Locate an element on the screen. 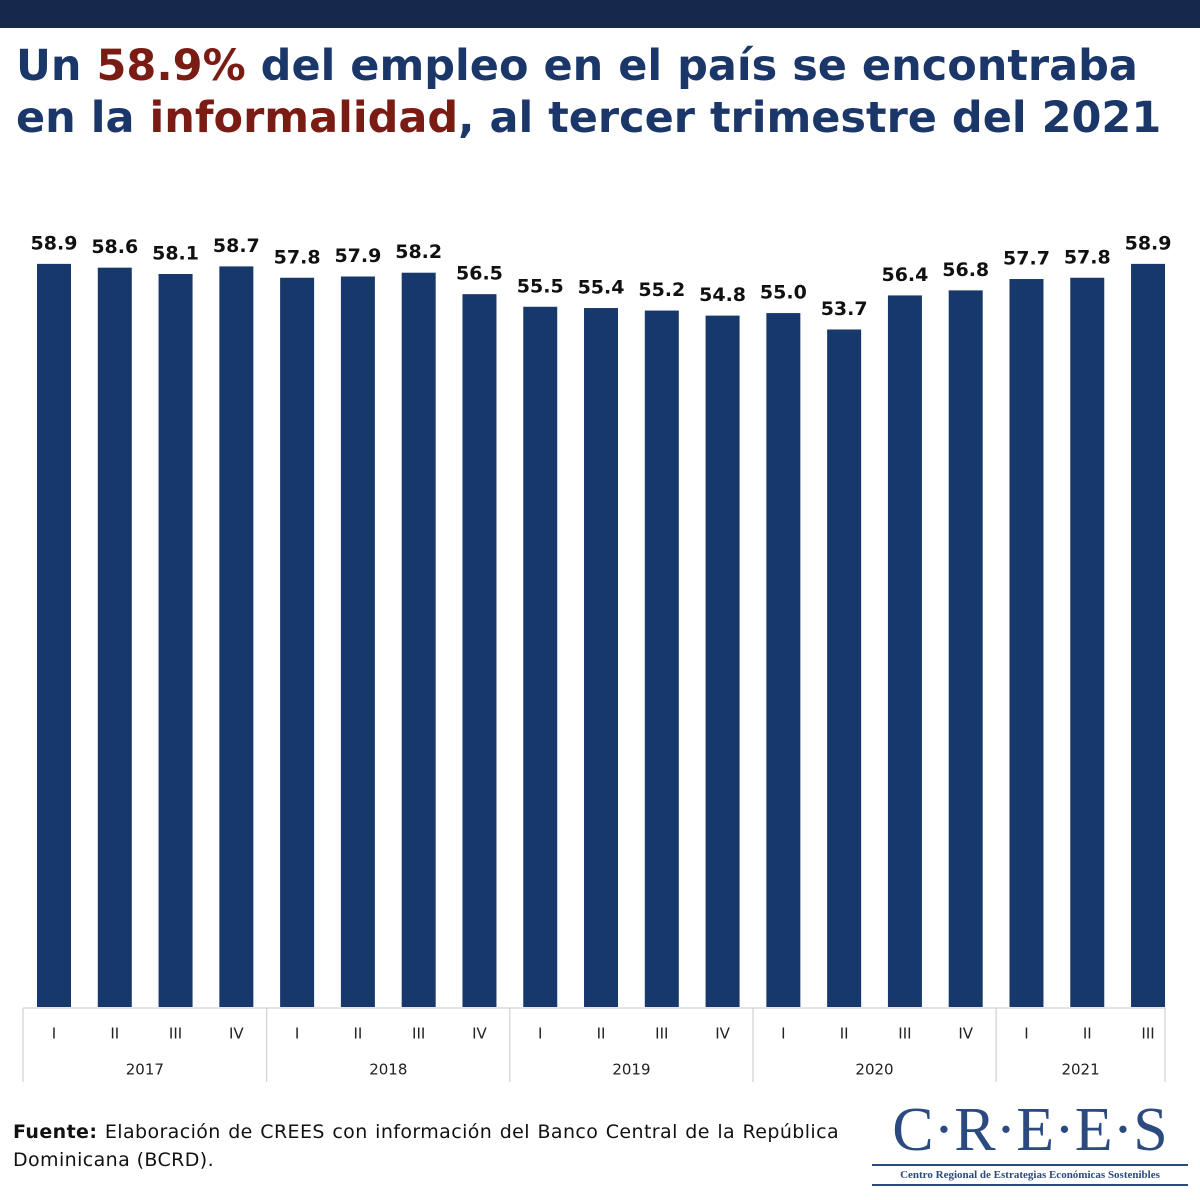 This screenshot has height=1200, width=1200. value-label: 58.7 is located at coordinates (236, 246).